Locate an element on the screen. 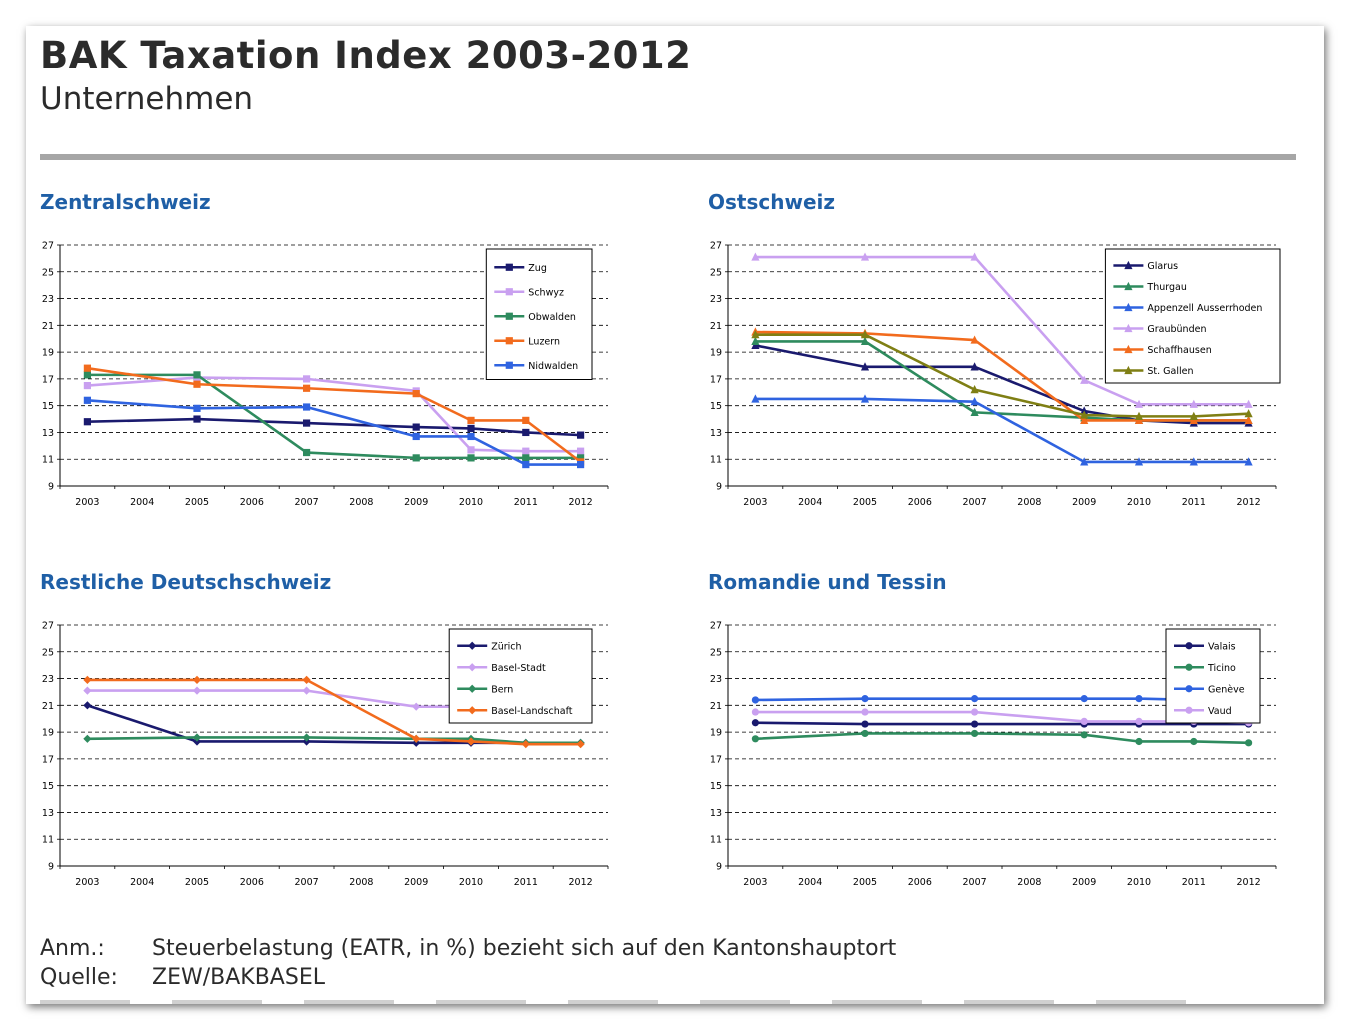 The width and height of the screenshot is (1350, 1031). chart-title-zentralschweiz: Zentralschweiz is located at coordinates (125, 202).